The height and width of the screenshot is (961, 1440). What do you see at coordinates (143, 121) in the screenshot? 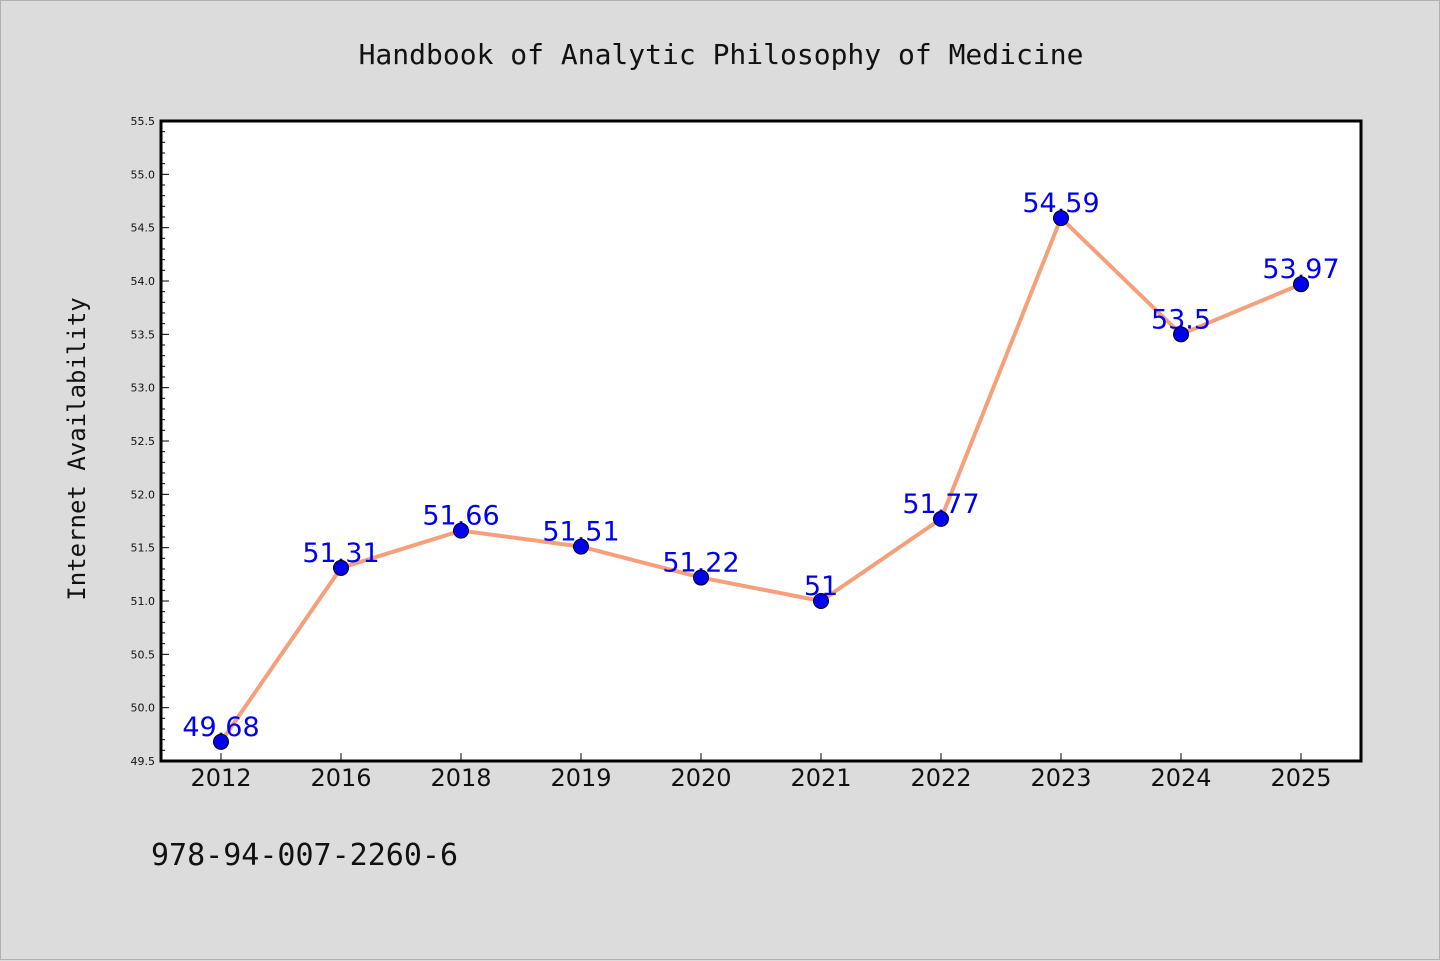
I see `y-tick-label: 55.5` at bounding box center [143, 121].